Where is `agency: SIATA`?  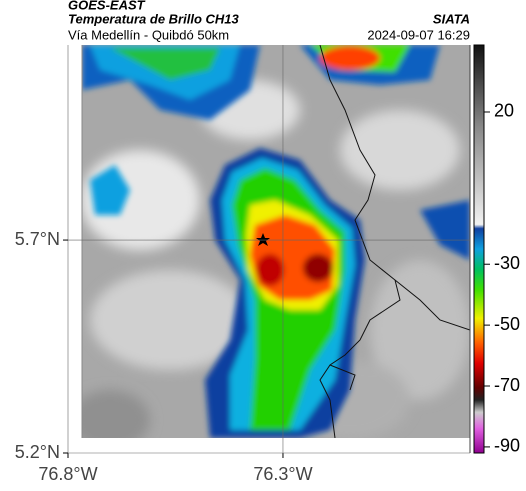
agency: SIATA is located at coordinates (451, 18).